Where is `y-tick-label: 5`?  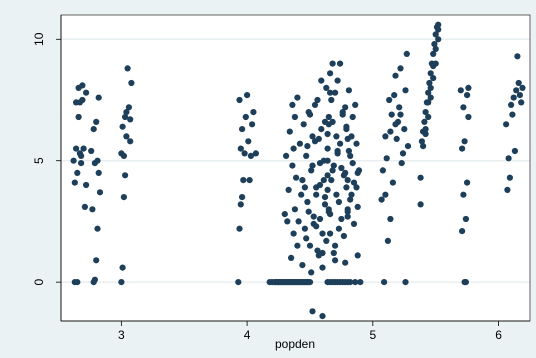
y-tick-label: 5 is located at coordinates (39, 160).